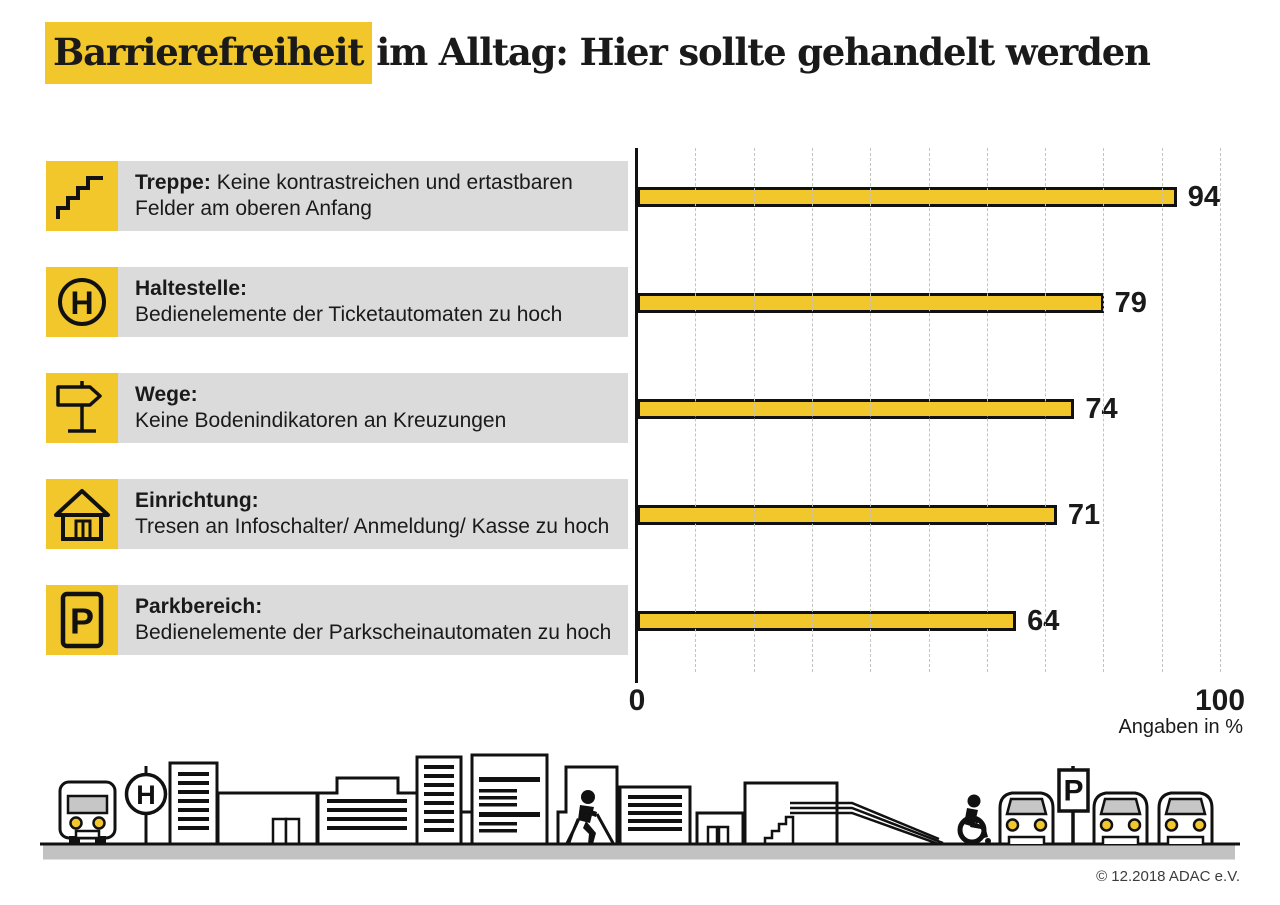 This screenshot has height=905, width=1280. I want to click on category-label: Einrichtung:, so click(197, 500).